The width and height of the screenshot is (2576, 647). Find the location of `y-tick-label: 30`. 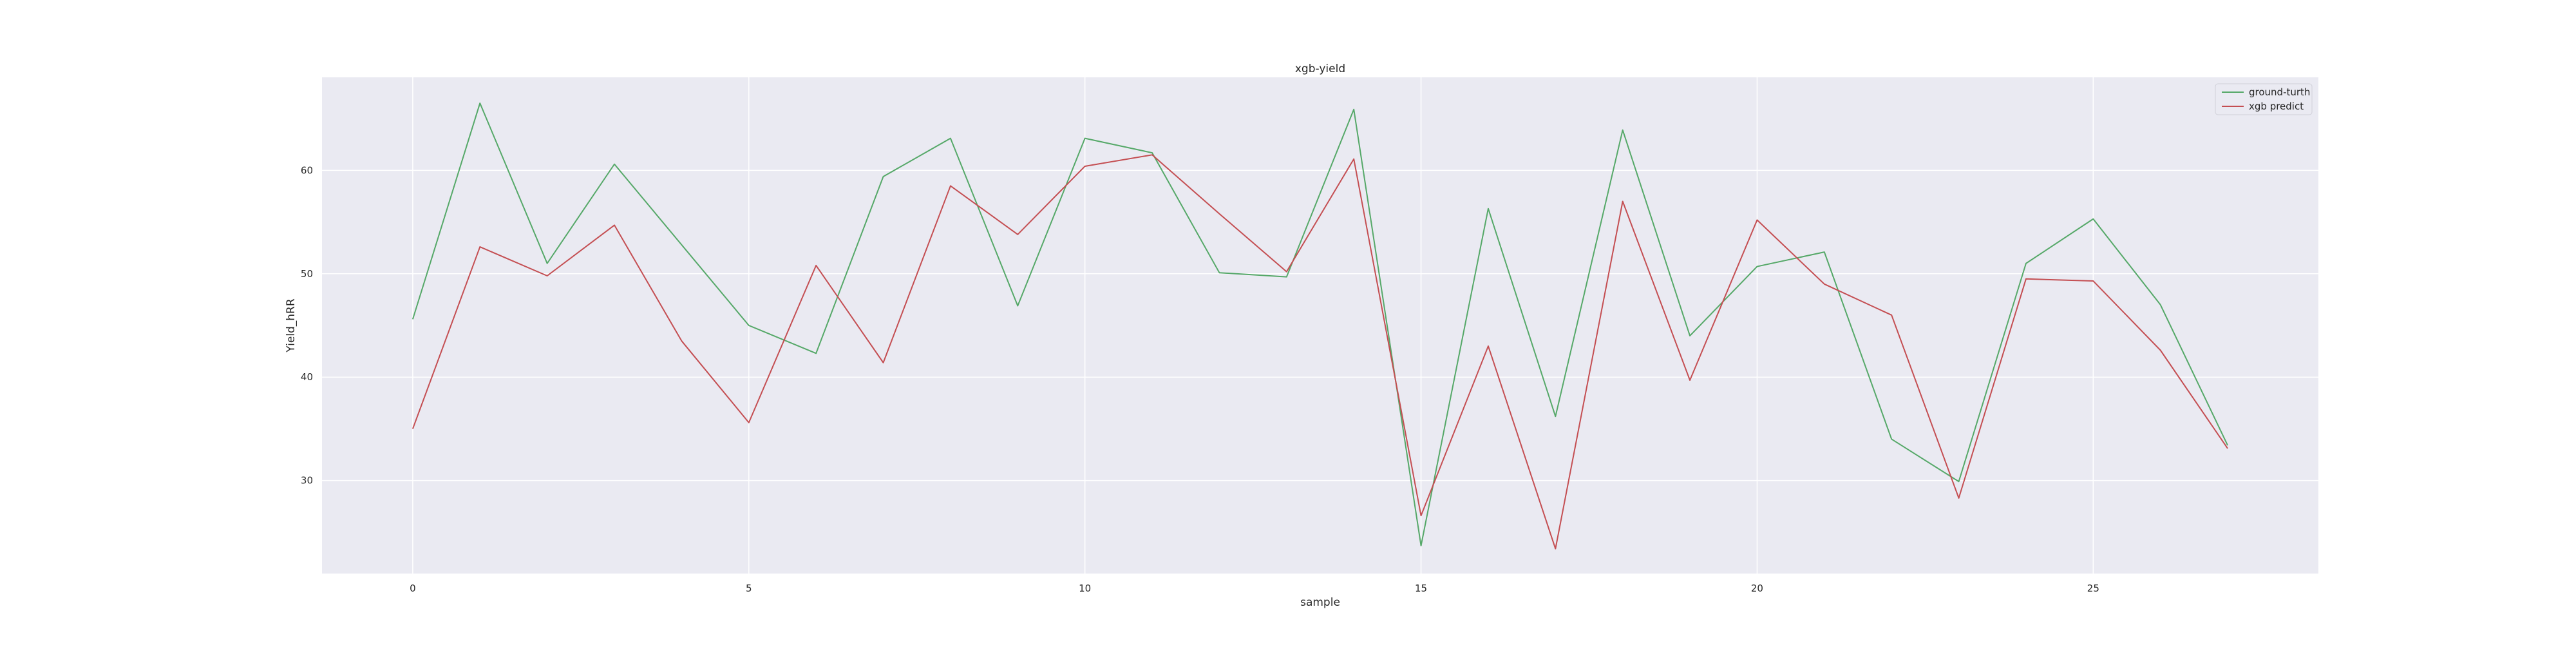

y-tick-label: 30 is located at coordinates (307, 481).